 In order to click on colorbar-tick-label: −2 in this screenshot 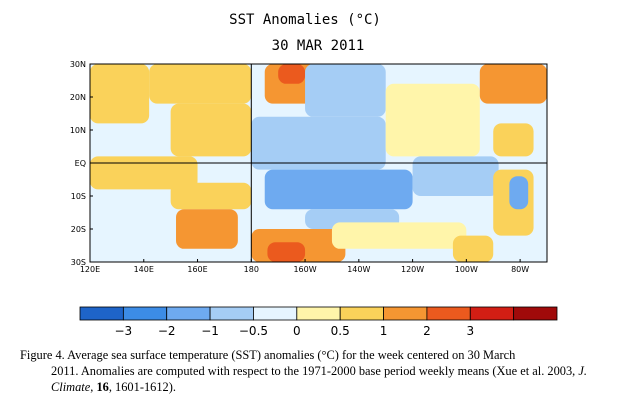, I will do `click(167, 331)`.